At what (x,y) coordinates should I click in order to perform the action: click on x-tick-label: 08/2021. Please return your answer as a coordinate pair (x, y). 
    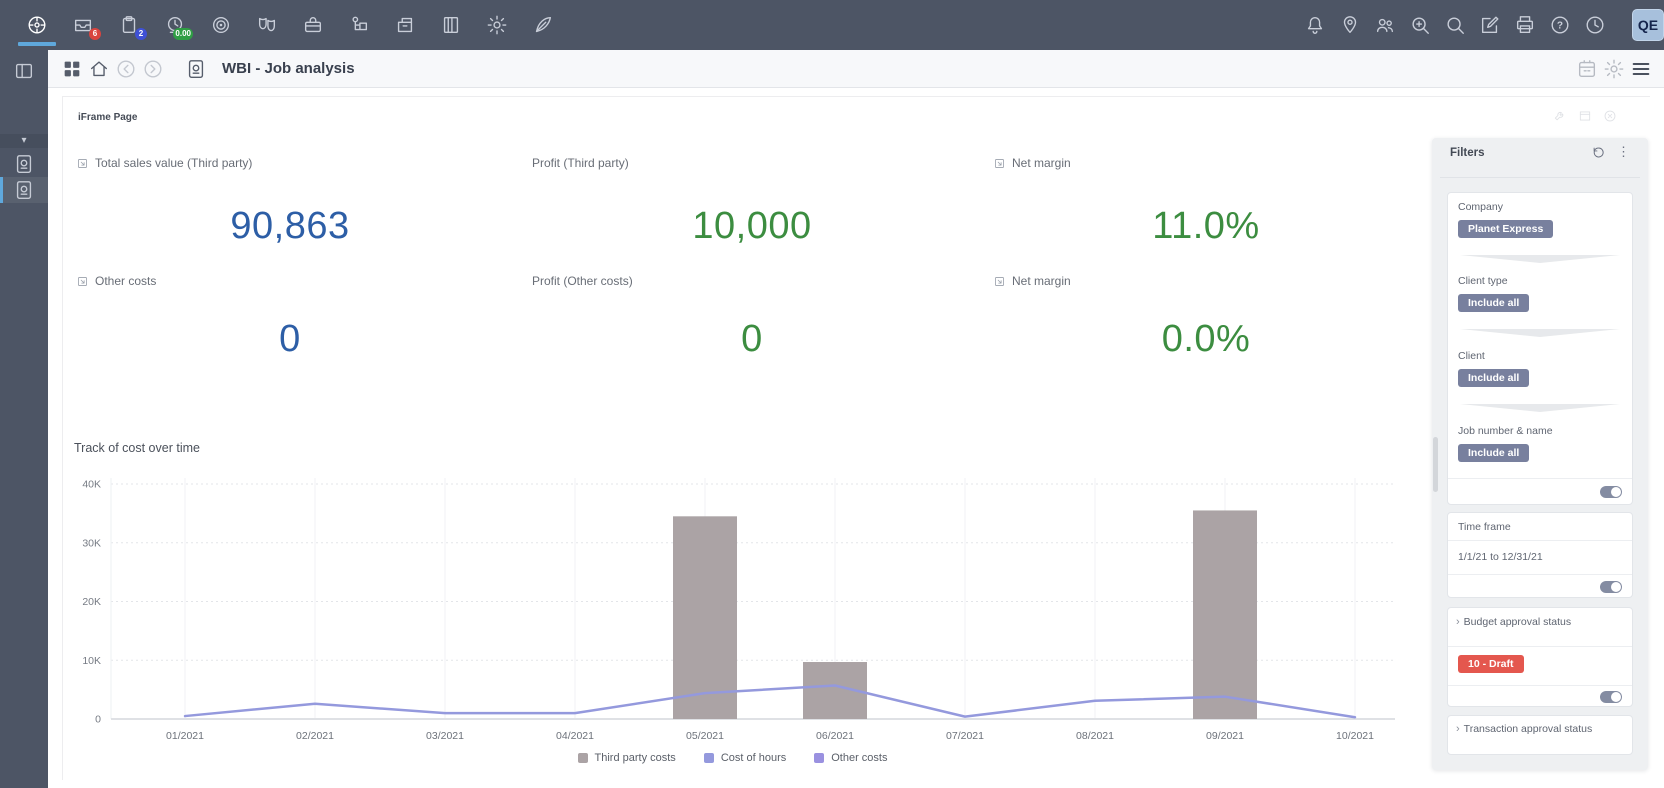
    Looking at the image, I should click on (1095, 736).